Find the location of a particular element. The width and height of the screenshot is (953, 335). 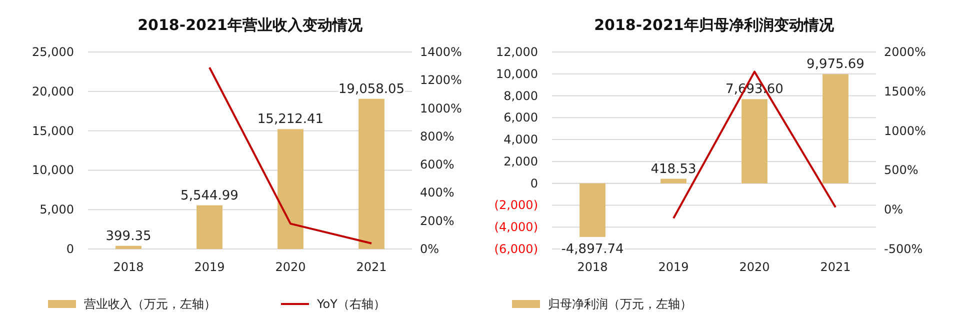

y2-tick-label: 500% is located at coordinates (901, 170).